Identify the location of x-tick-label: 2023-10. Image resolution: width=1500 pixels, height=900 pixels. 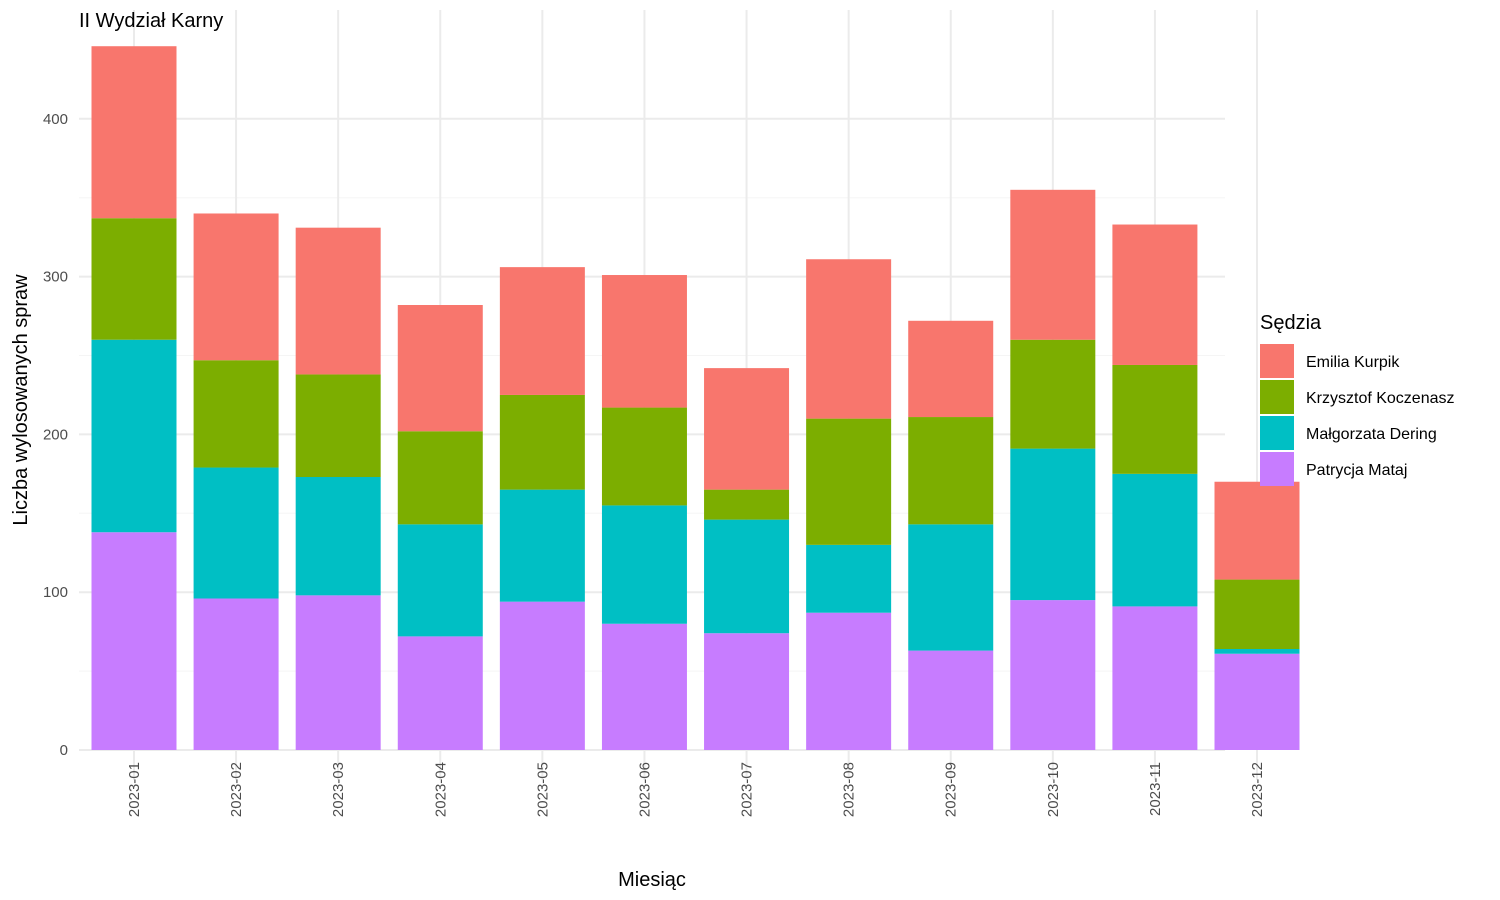
(1053, 789).